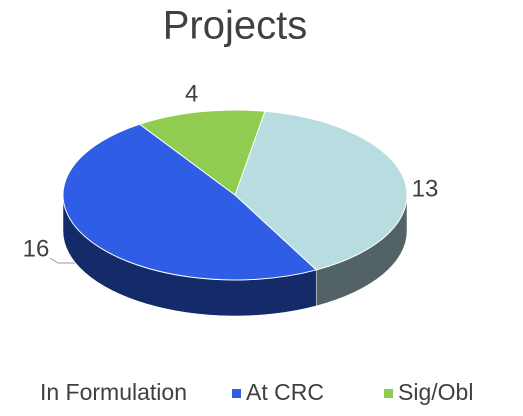  I want to click on data-label: 13, so click(425, 188).